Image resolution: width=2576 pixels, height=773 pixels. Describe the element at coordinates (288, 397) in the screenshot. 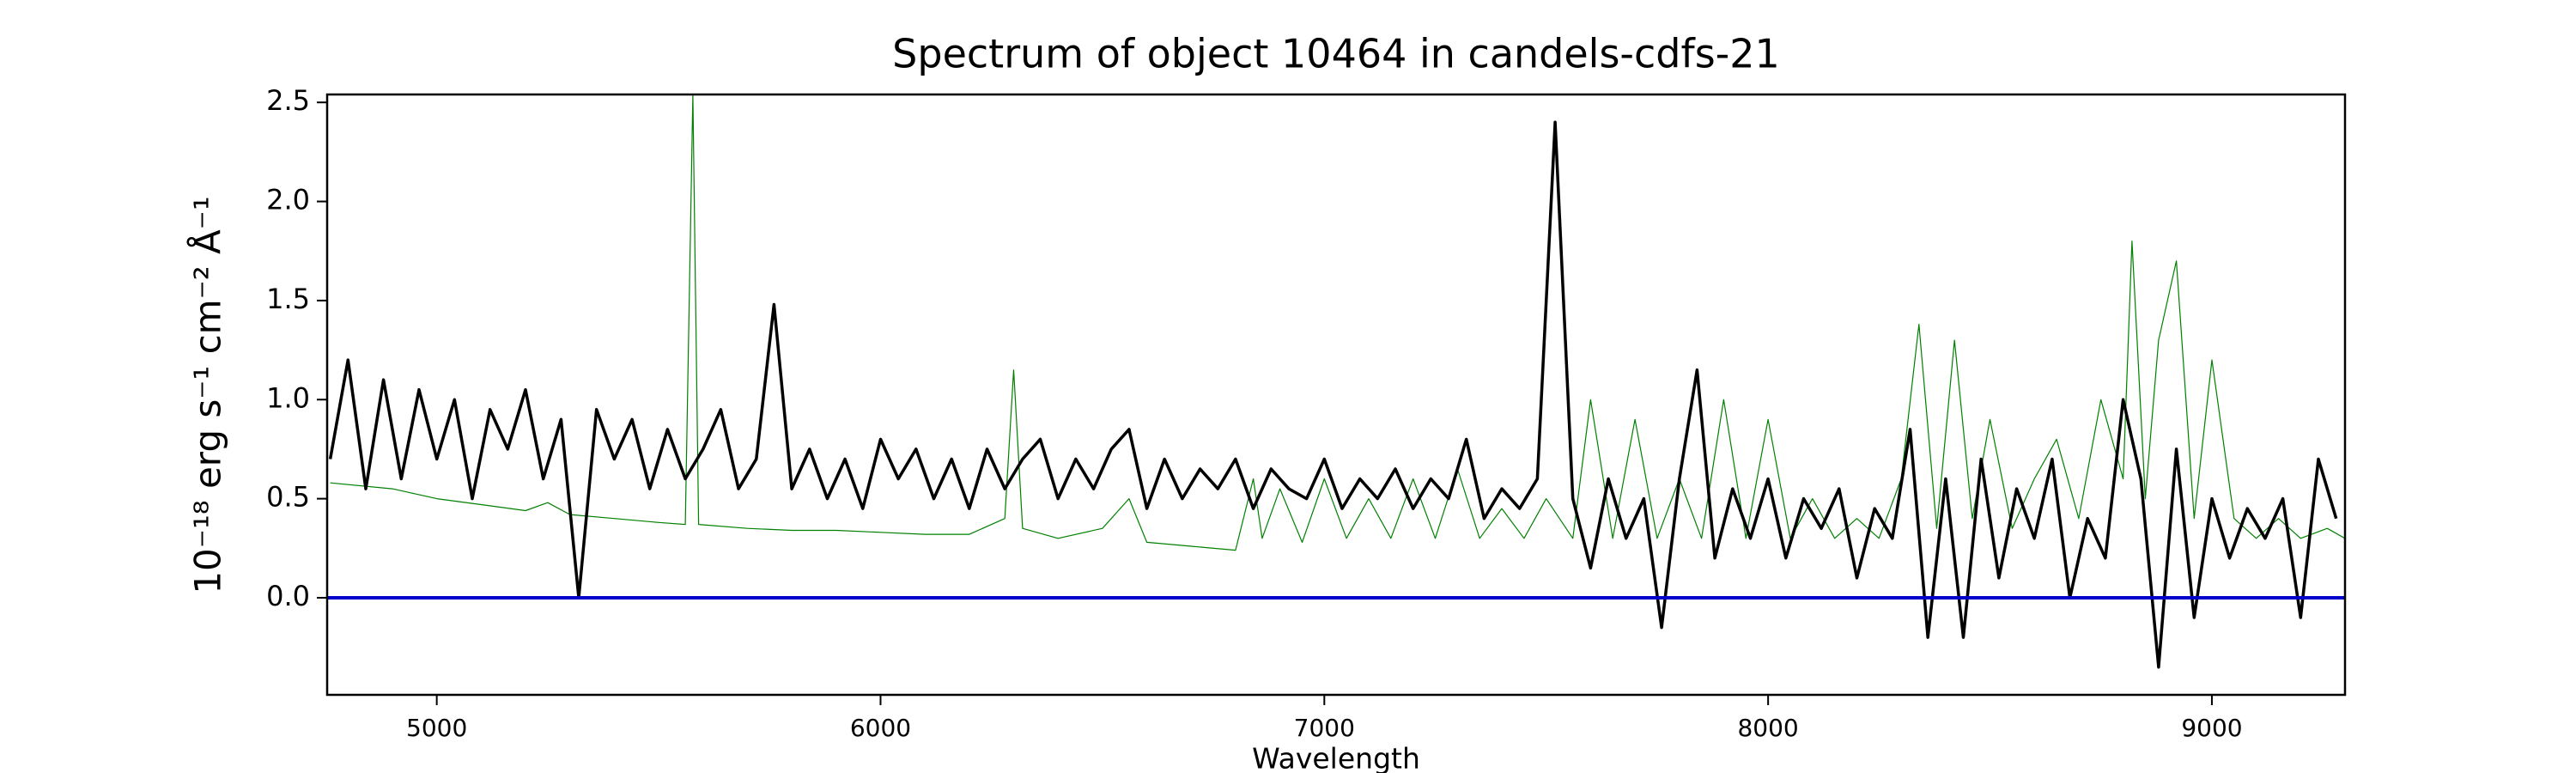

I see `y-tick-label: 1.0` at that location.